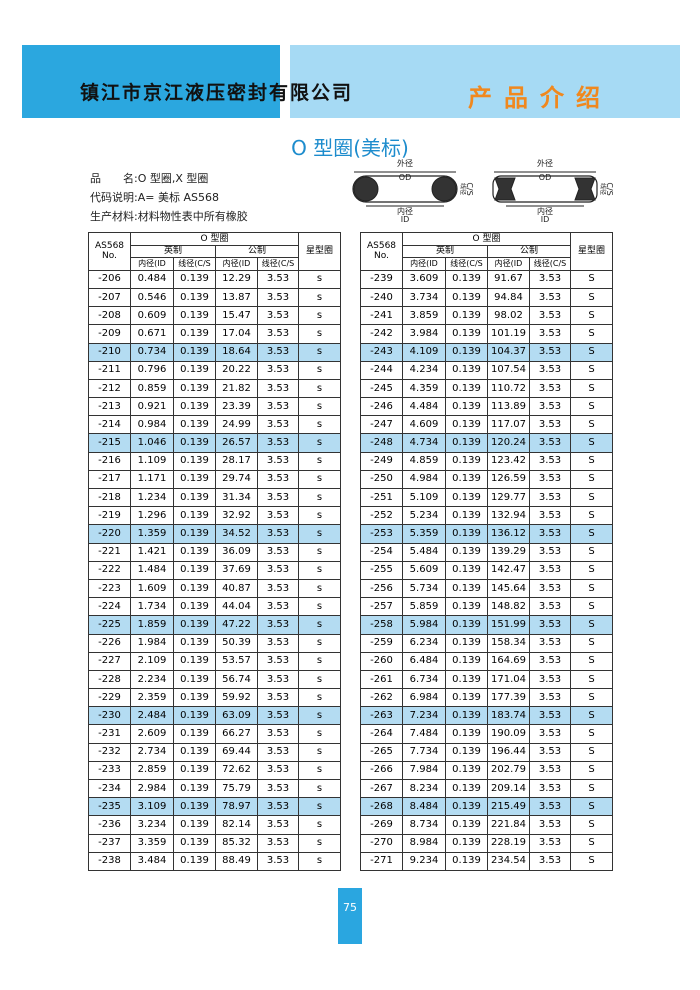  I want to click on table-cell: -232, so click(109, 752).